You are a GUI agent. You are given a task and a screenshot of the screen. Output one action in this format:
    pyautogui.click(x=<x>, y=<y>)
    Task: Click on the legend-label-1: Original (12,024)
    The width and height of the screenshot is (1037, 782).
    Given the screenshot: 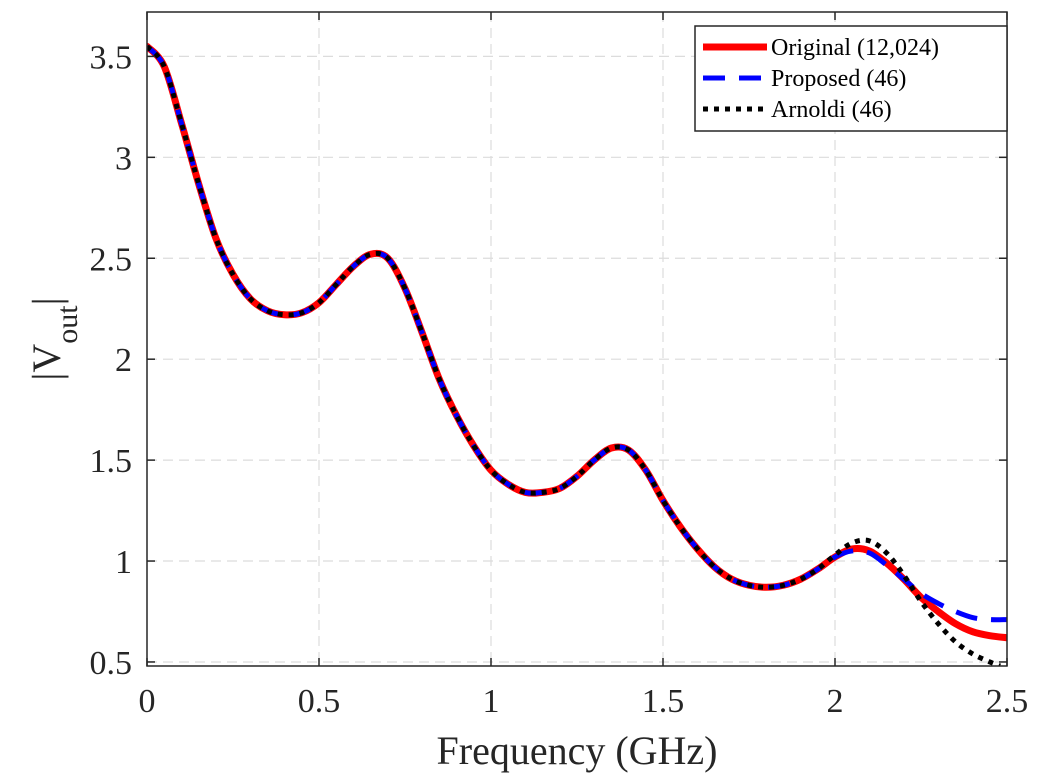 What is the action you would take?
    pyautogui.click(x=855, y=48)
    